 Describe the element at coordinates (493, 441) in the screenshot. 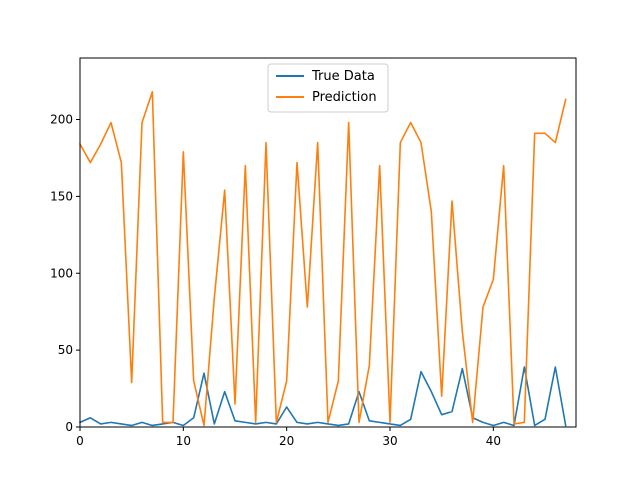

I see `x-tick-label: 40` at that location.